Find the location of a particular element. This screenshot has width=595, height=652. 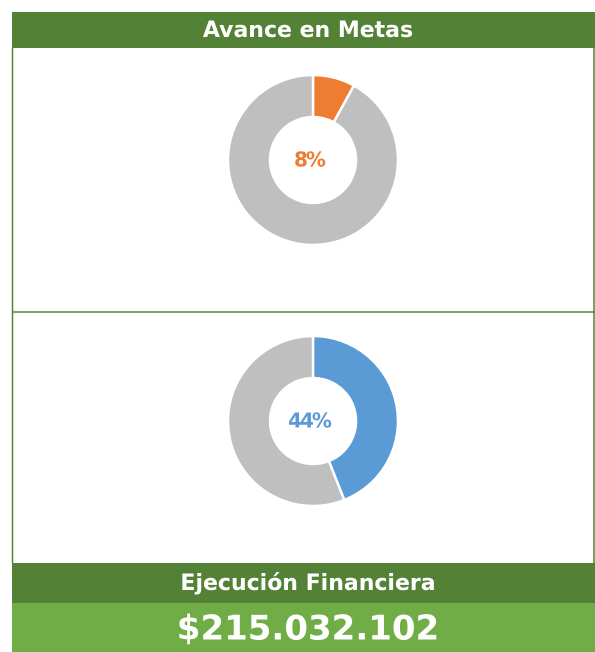

amount-bar is located at coordinates (303, 627).